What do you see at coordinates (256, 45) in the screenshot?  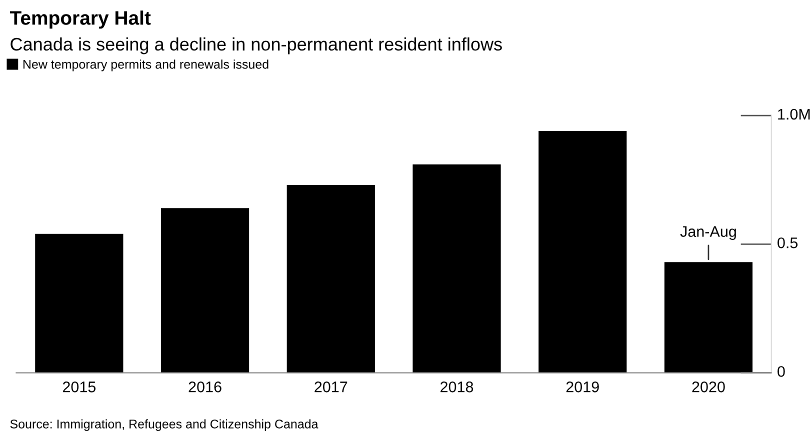 I see `chart-subtitle: Canada is seeing a decline in non-permanent resident inflows` at bounding box center [256, 45].